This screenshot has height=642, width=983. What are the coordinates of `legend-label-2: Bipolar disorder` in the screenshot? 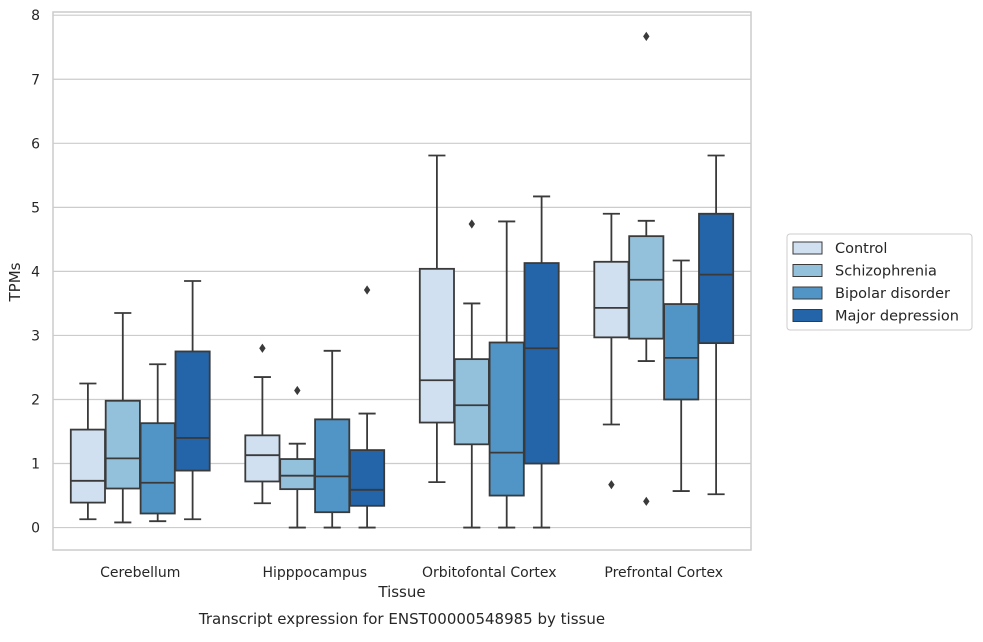 It's located at (892, 294).